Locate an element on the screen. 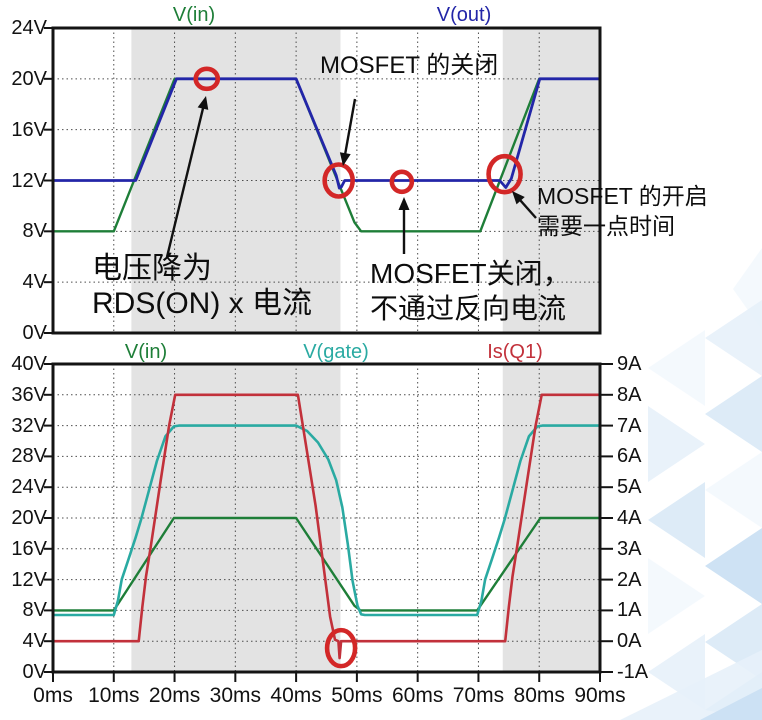 This screenshot has height=720, width=762. y-left-label: 32V is located at coordinates (29, 425).